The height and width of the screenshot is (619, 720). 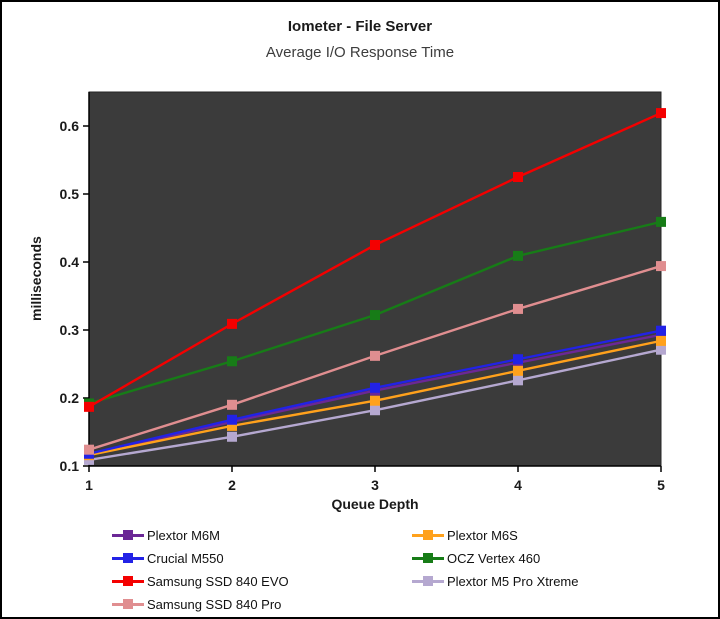 I want to click on legend-label: Samsung SSD 840 EVO, so click(x=218, y=581).